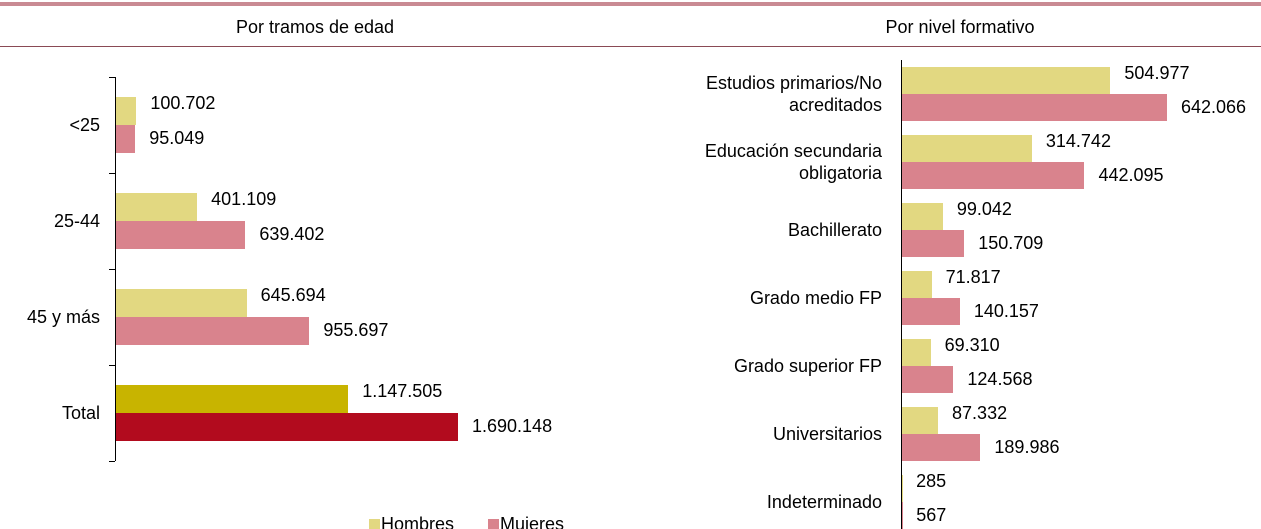  I want to click on category-label: Bachillerato, so click(834, 230).